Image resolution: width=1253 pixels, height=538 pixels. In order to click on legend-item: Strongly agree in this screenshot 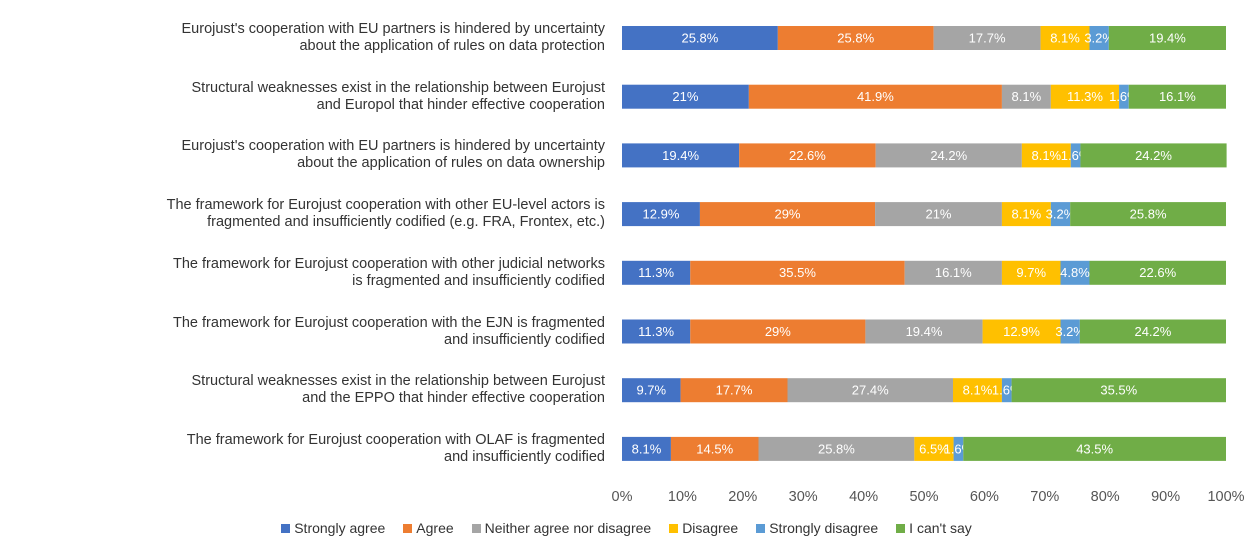, I will do `click(333, 528)`.